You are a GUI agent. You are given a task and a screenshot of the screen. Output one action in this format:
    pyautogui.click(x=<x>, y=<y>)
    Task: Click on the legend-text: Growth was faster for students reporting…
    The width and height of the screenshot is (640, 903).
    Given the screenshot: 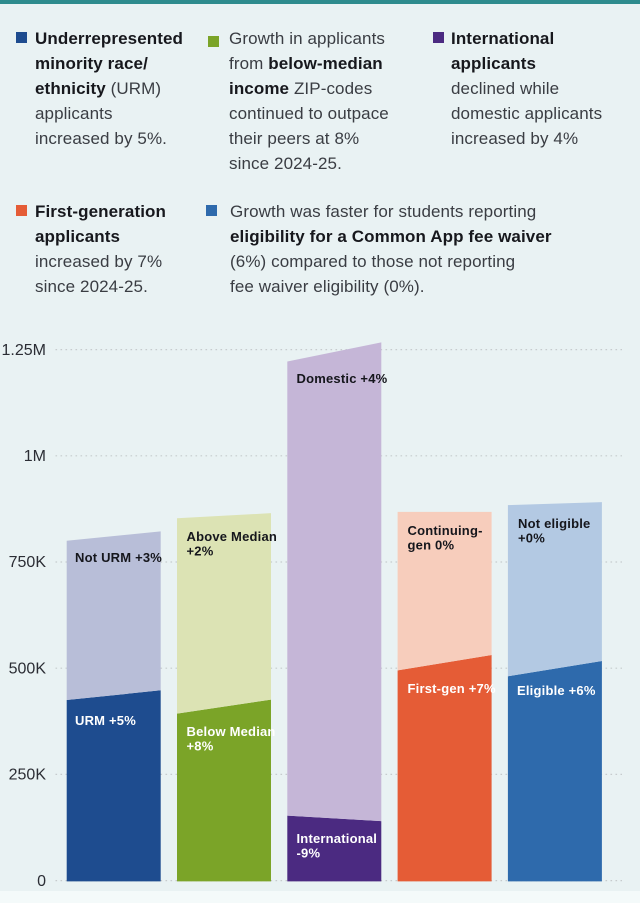 What is the action you would take?
    pyautogui.click(x=391, y=249)
    